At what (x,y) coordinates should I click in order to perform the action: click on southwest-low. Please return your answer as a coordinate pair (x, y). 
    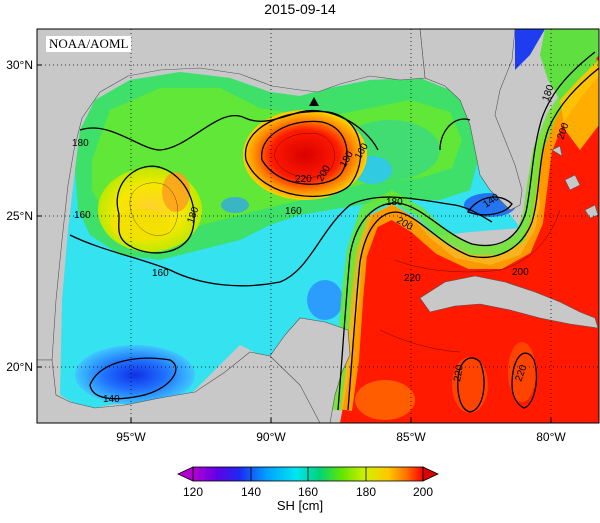
    Looking at the image, I should click on (135, 375).